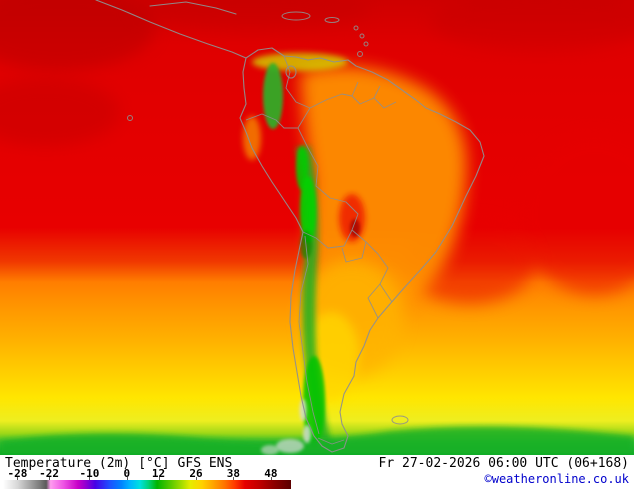 The image size is (634, 490). What do you see at coordinates (317, 440) in the screenshot?
I see `southern-green-band` at bounding box center [317, 440].